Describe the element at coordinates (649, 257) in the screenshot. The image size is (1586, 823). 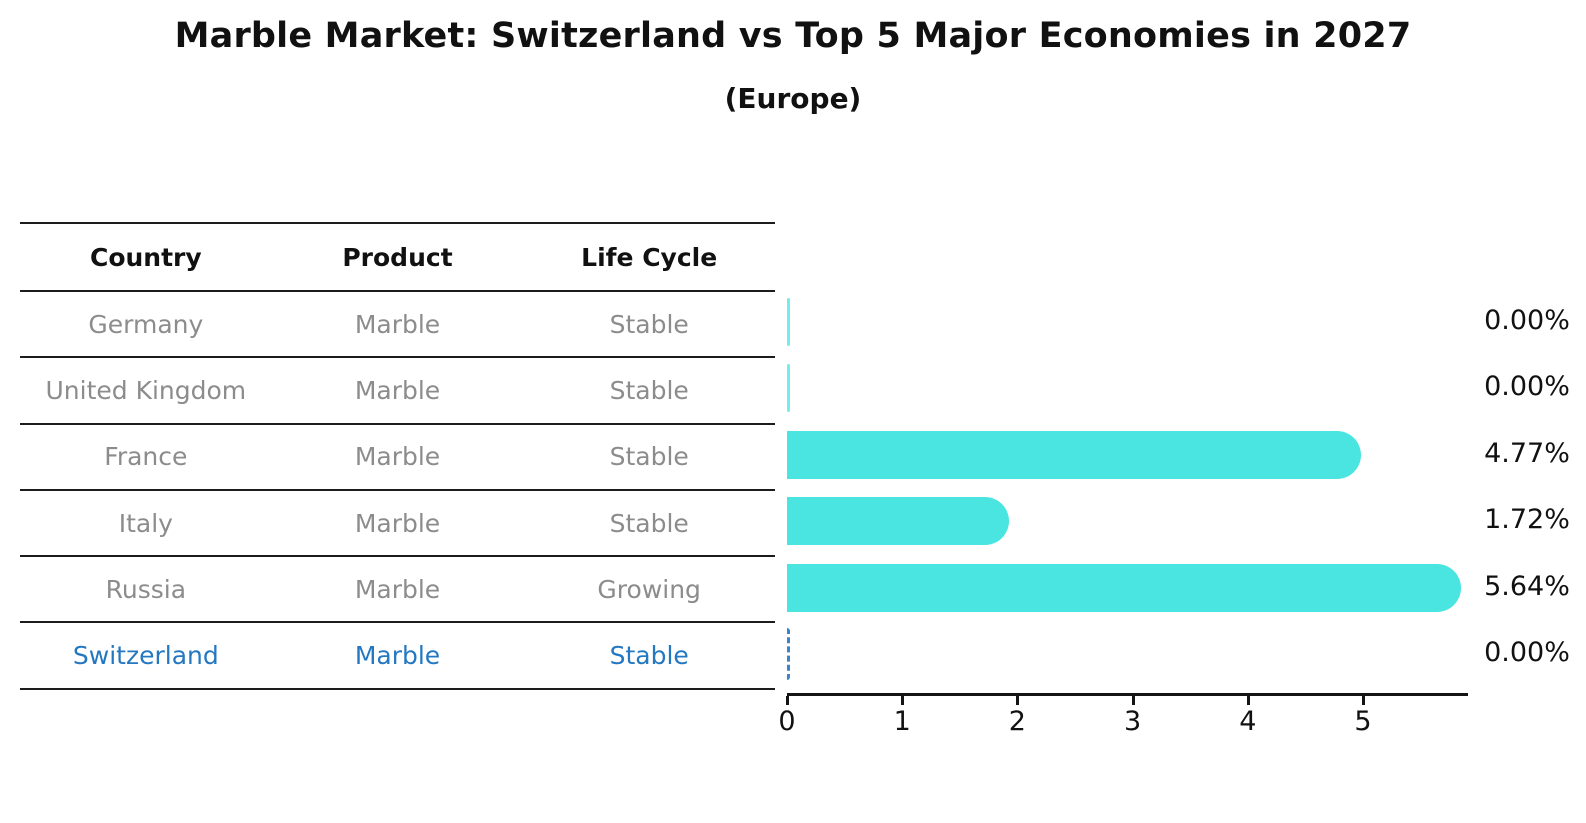
I see `column-header-life-cycle: Life Cycle` at that location.